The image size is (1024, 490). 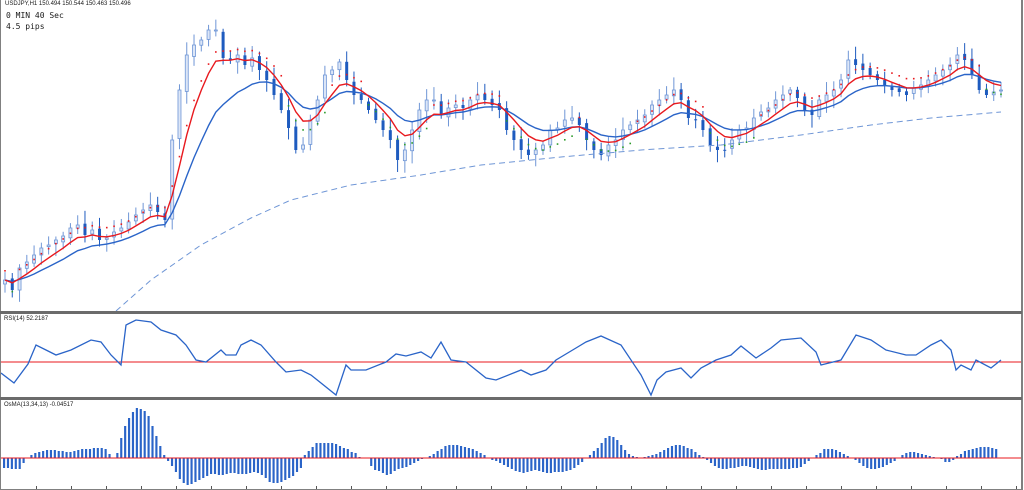 What do you see at coordinates (26, 319) in the screenshot?
I see `rsi-label: RSI(14) 52.2187` at bounding box center [26, 319].